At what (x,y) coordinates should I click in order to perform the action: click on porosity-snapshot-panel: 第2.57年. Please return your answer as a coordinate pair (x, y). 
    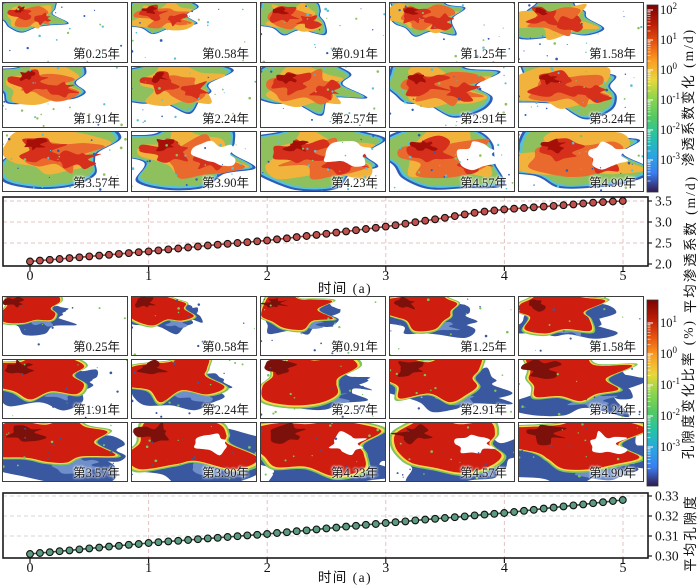
    Looking at the image, I should click on (323, 389).